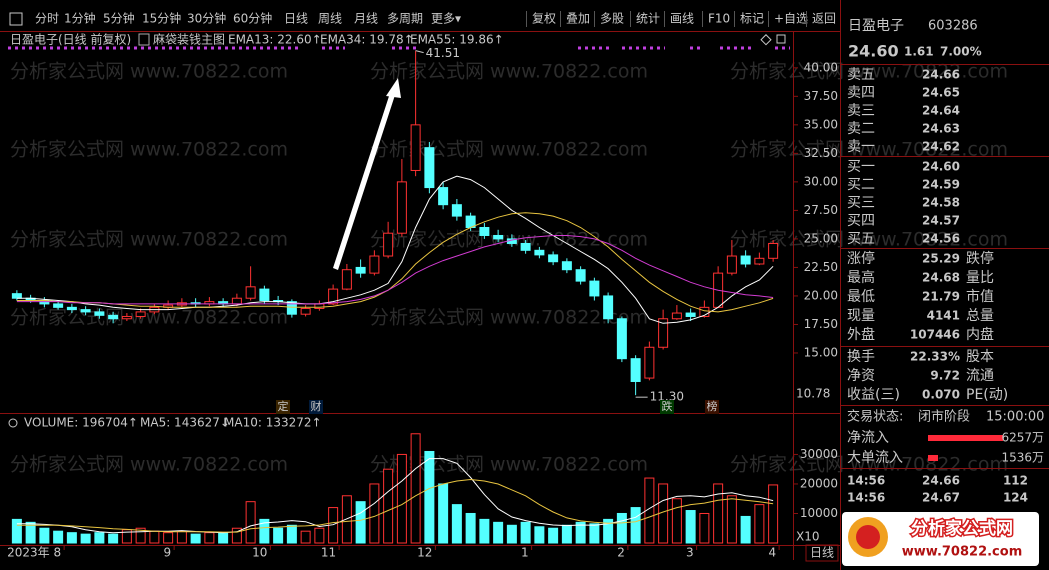 The width and height of the screenshot is (1049, 570). Describe the element at coordinates (648, 19) in the screenshot. I see `tool-button: 统计` at that location.